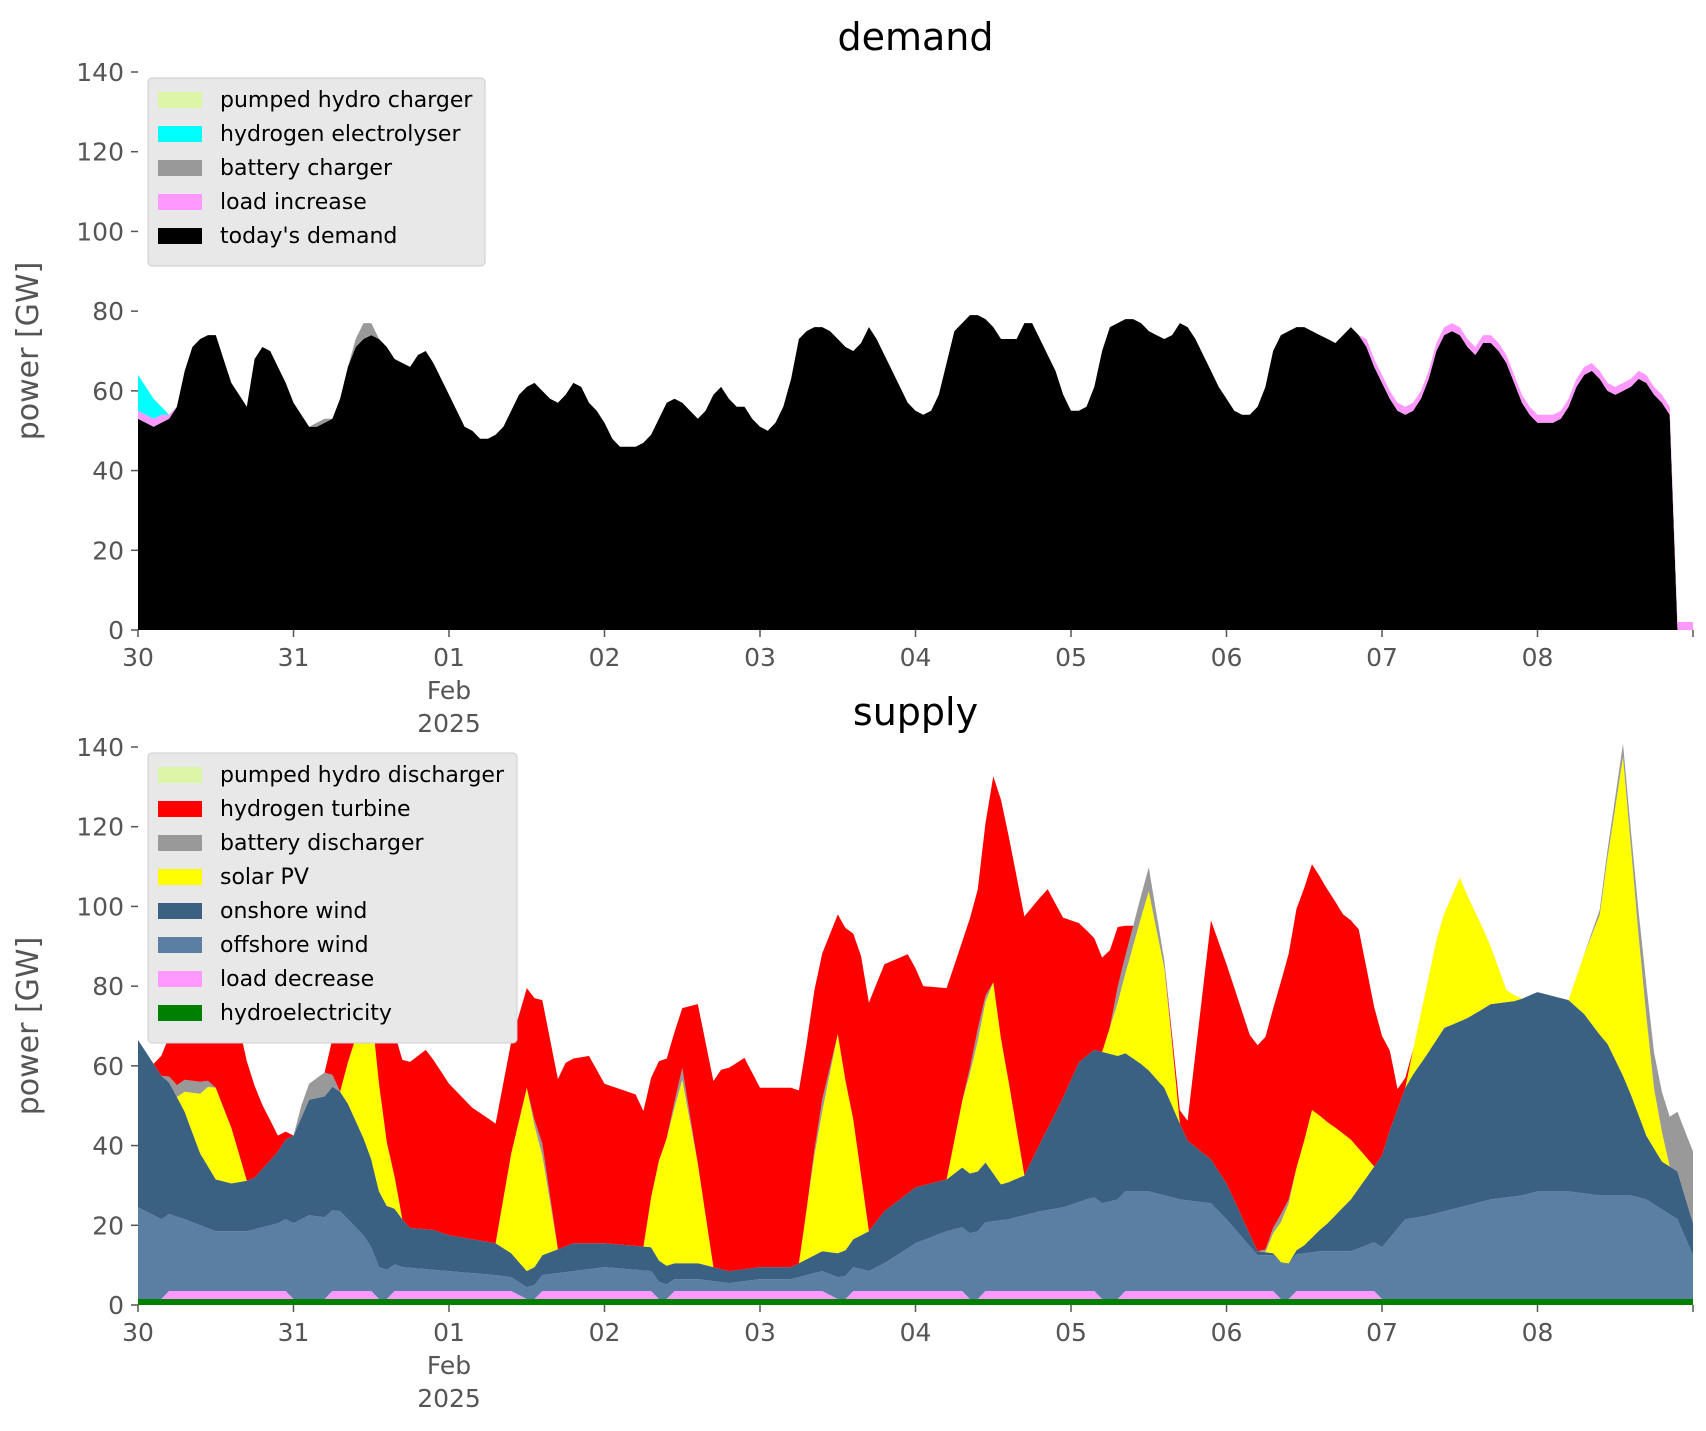 Image resolution: width=1706 pixels, height=1431 pixels. Describe the element at coordinates (180, 236) in the screenshot. I see `legend-swatch-today-s-demand` at that location.